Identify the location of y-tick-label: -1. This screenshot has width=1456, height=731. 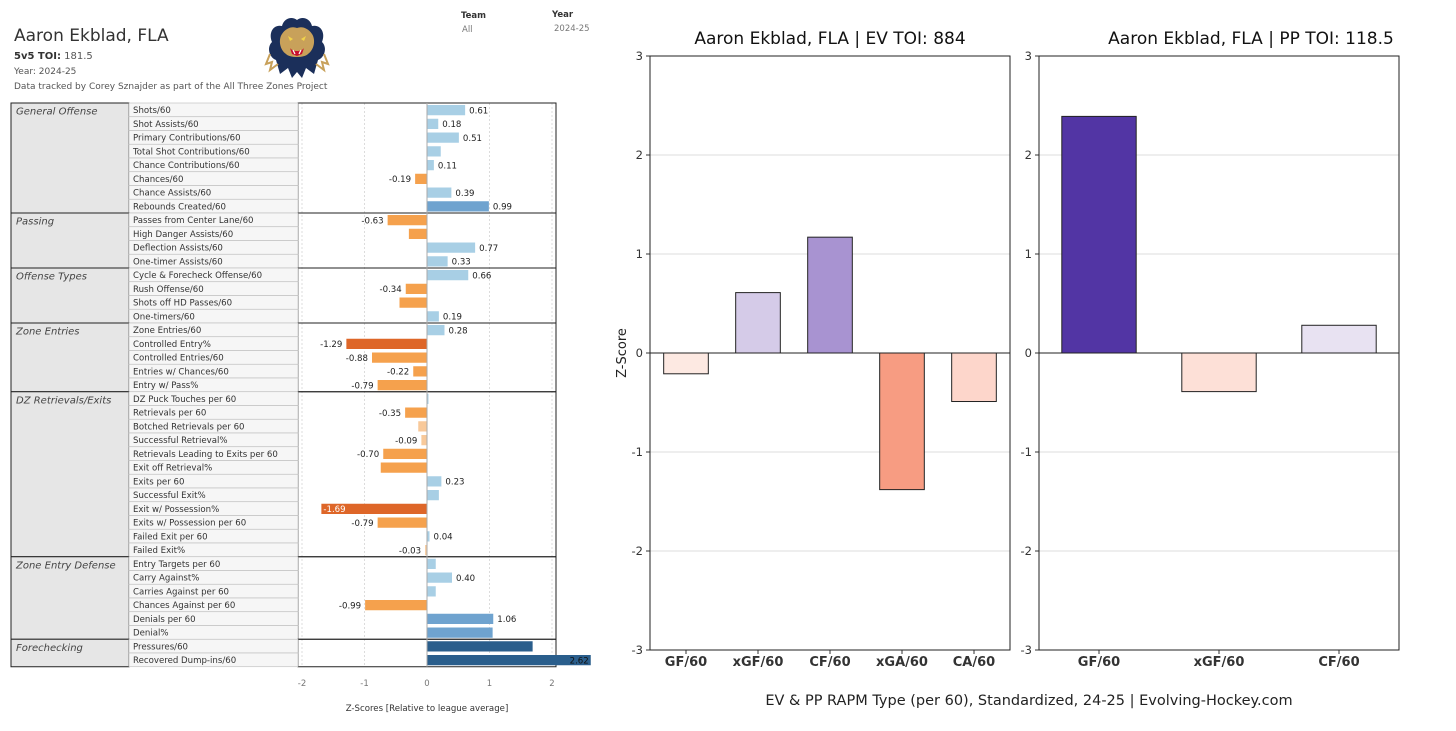
(1026, 452).